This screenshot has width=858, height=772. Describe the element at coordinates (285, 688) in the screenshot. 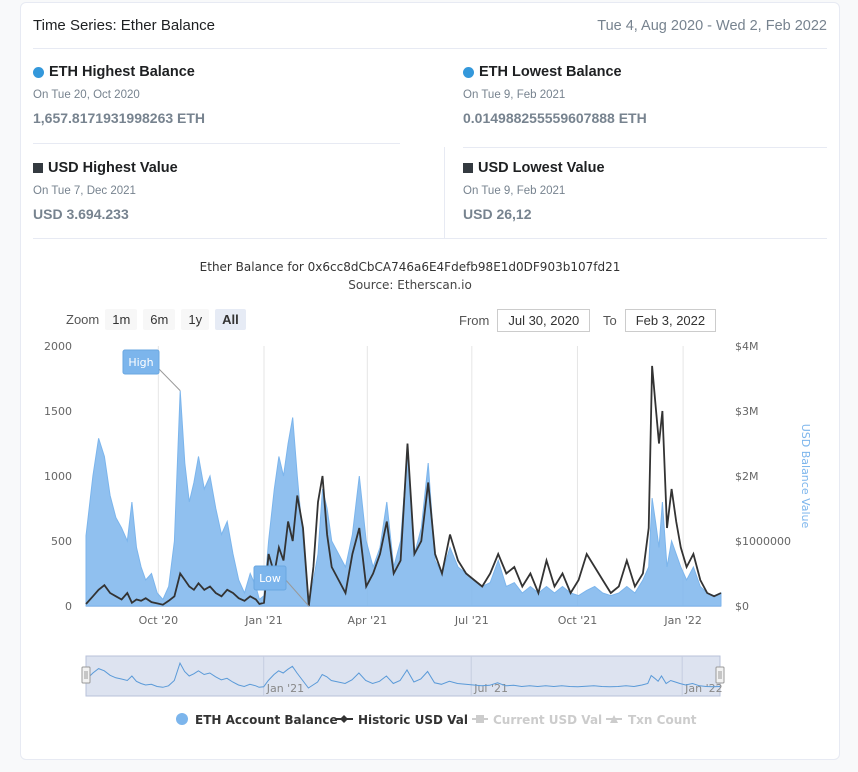

I see `navigator-tick-label: Jan '21` at that location.